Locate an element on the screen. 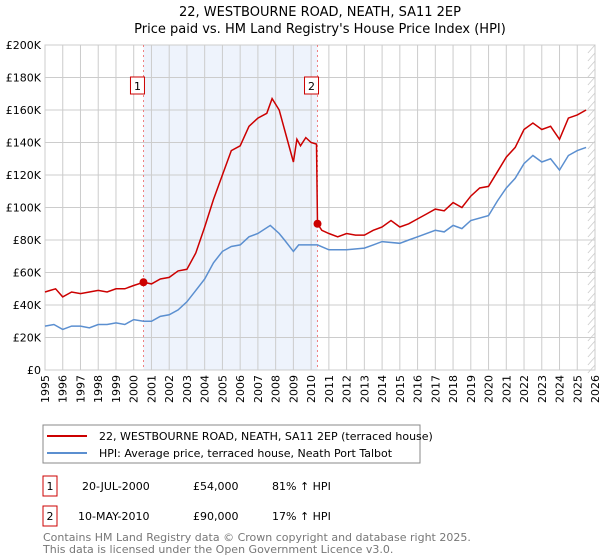 The width and height of the screenshot is (600, 560). y-tick-label: £40K is located at coordinates (27, 305).